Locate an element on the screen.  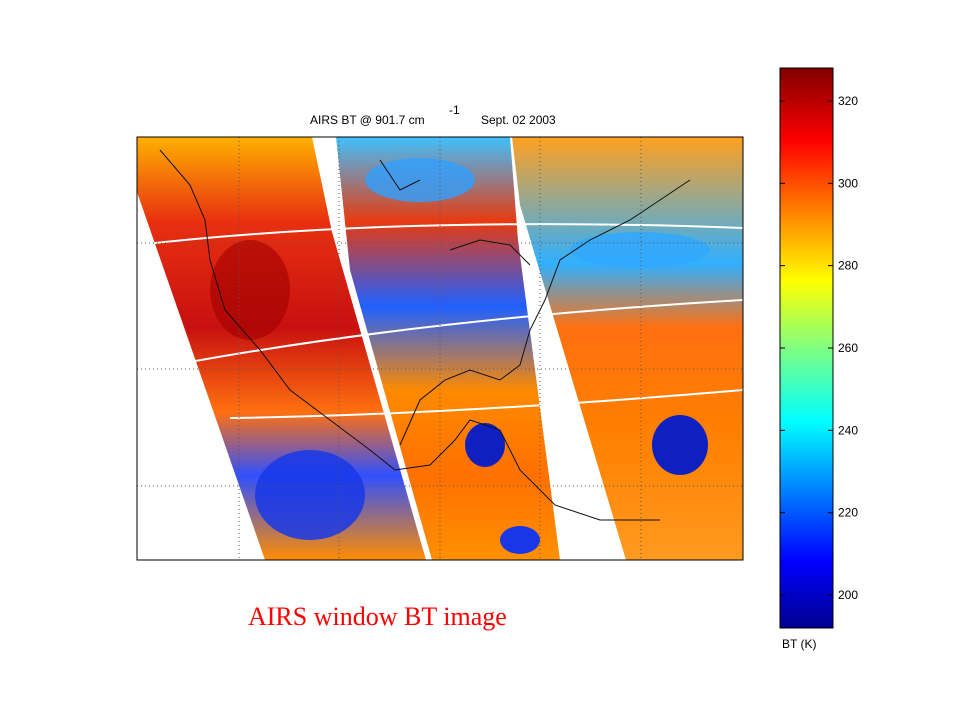
colorbar-ticks: 200 220 240 260 280 300 320 is located at coordinates (819, 348).